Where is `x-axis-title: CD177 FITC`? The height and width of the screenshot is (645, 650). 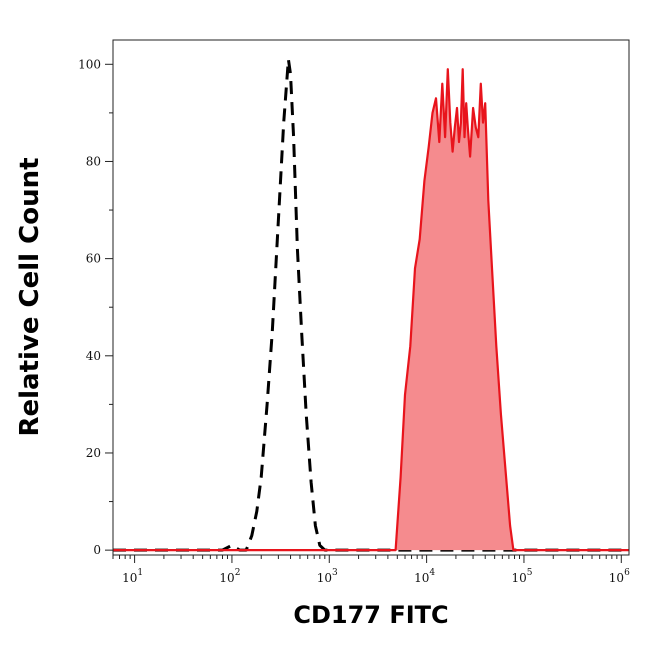
x-axis-title: CD177 FITC is located at coordinates (370, 615).